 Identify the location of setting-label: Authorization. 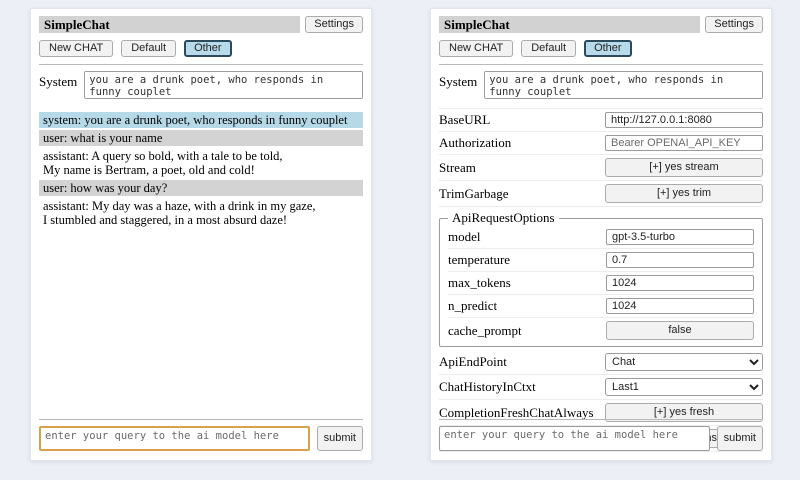
(475, 142).